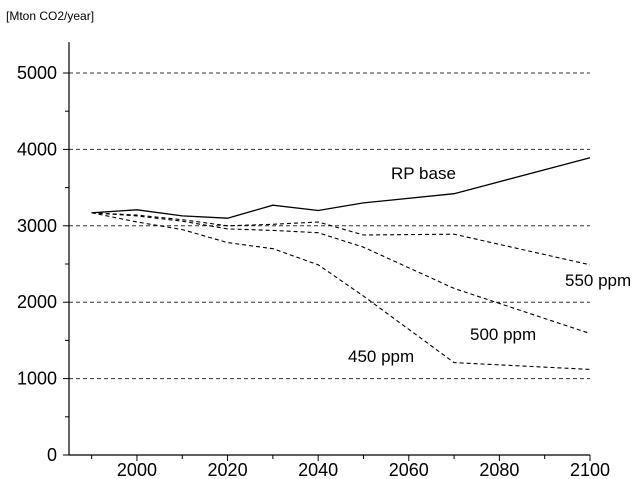 The width and height of the screenshot is (644, 479). What do you see at coordinates (409, 469) in the screenshot?
I see `x-tick-label: 2060` at bounding box center [409, 469].